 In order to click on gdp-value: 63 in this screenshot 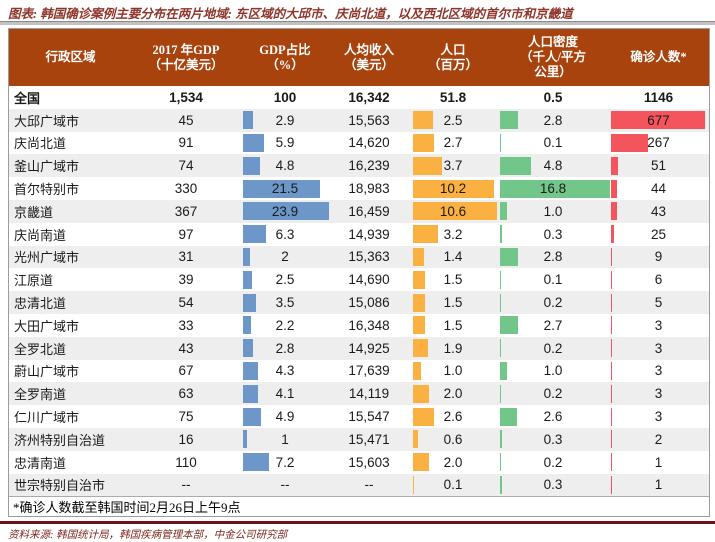, I will do `click(186, 393)`.